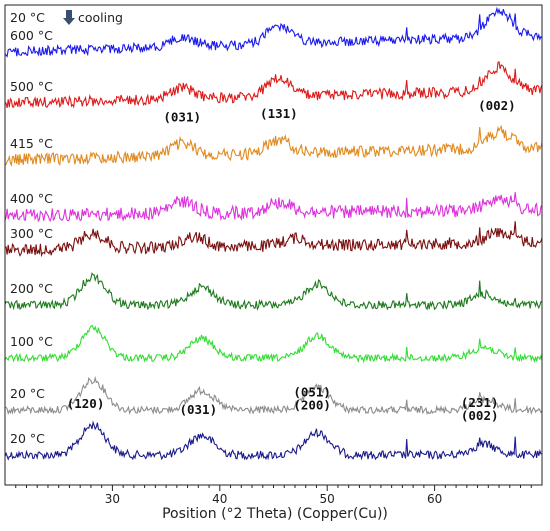 Image resolution: width=550 pixels, height=531 pixels. I want to click on peak-label-4: (231), so click(480, 402).